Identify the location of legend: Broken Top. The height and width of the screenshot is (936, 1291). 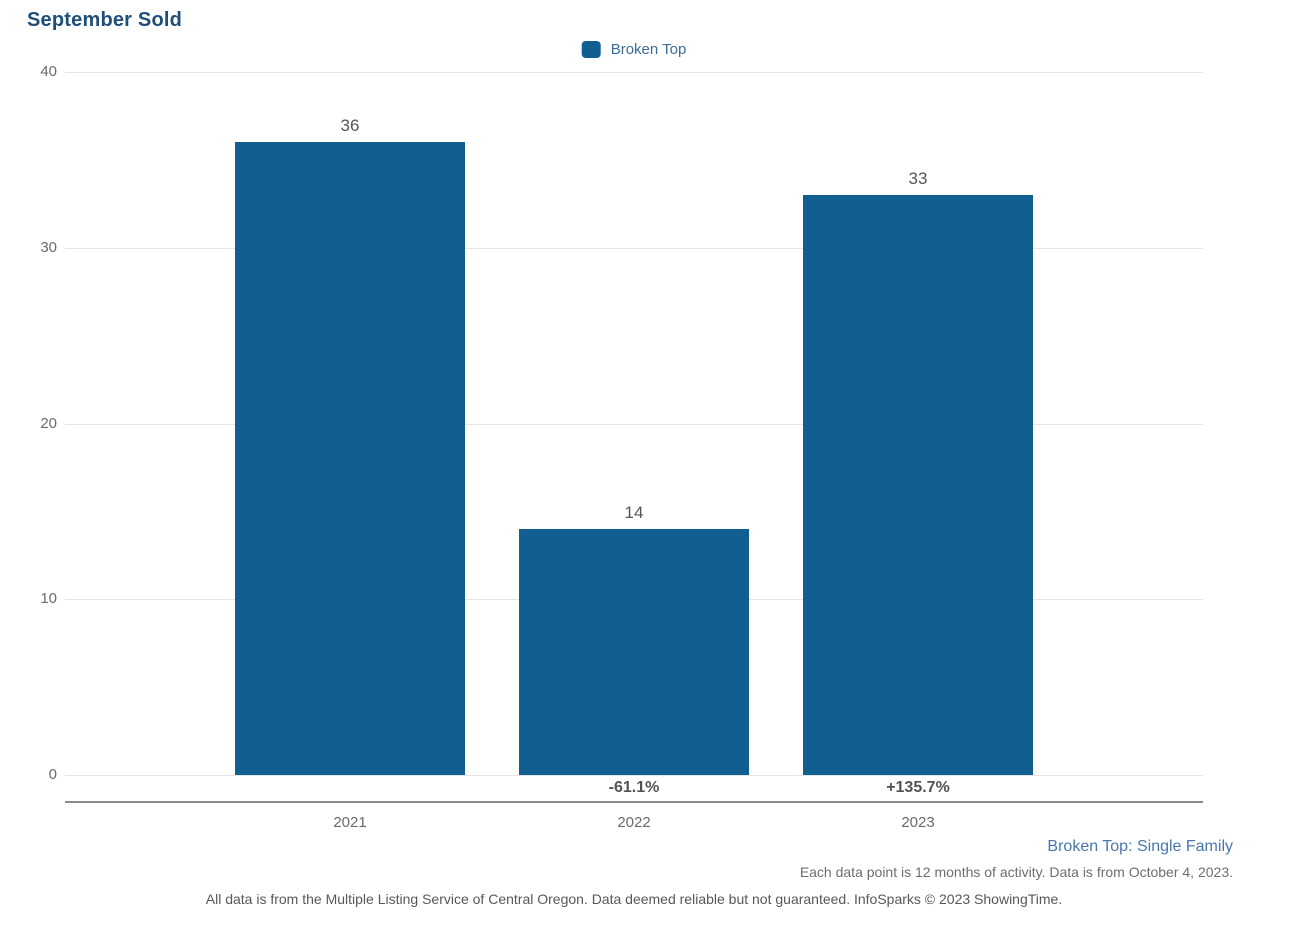
(634, 49).